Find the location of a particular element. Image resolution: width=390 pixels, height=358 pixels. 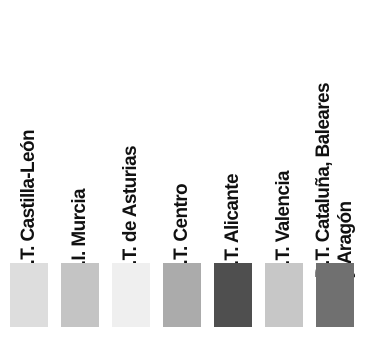

legend-label: D.T. Valencia is located at coordinates (283, 224).